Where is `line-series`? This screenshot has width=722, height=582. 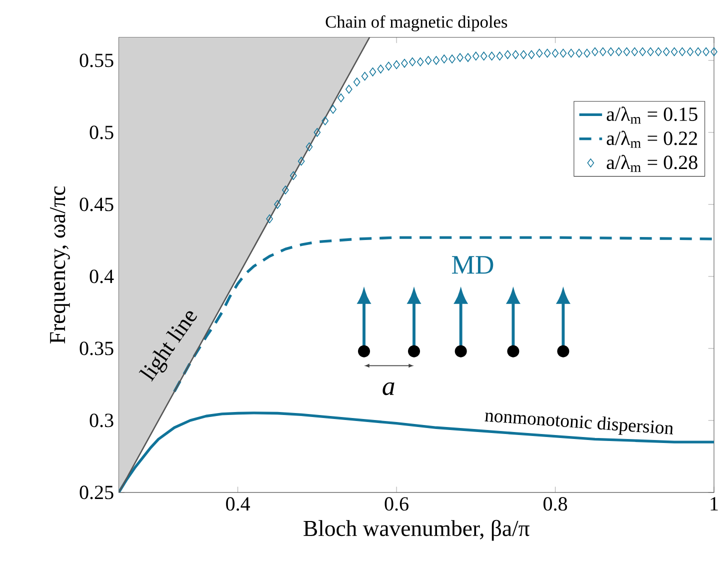 line-series is located at coordinates (416, 452).